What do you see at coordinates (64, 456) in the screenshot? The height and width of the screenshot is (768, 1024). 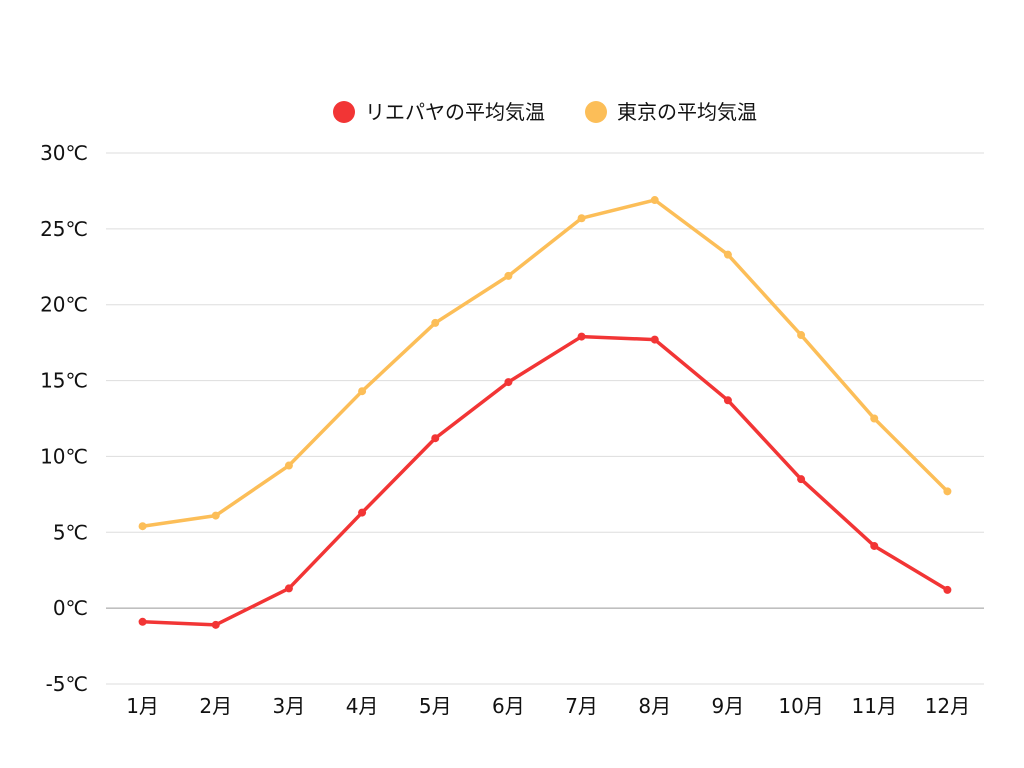 I see `y-tick-label: 10℃` at bounding box center [64, 456].